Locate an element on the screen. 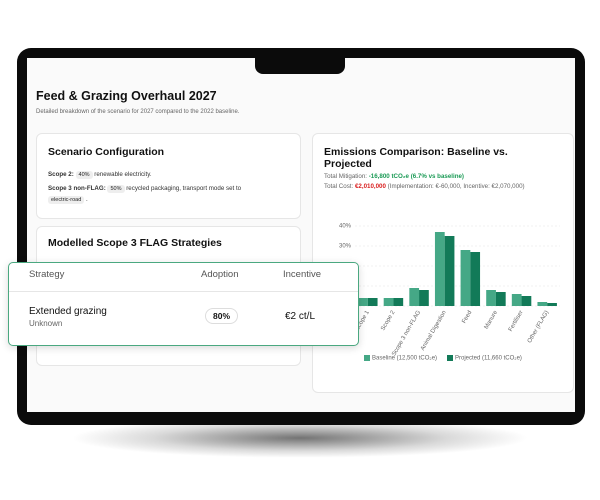  card-title: Modelled Scope 3 FLAG Strategies is located at coordinates (135, 243).